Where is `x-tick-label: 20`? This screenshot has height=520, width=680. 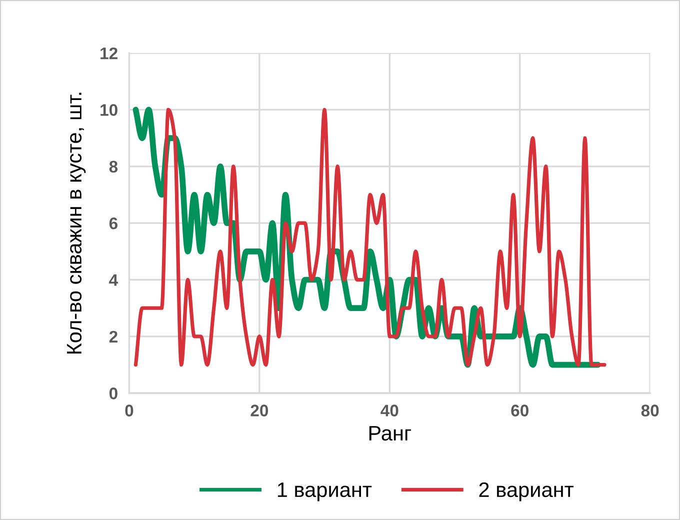
x-tick-label: 20 is located at coordinates (259, 410).